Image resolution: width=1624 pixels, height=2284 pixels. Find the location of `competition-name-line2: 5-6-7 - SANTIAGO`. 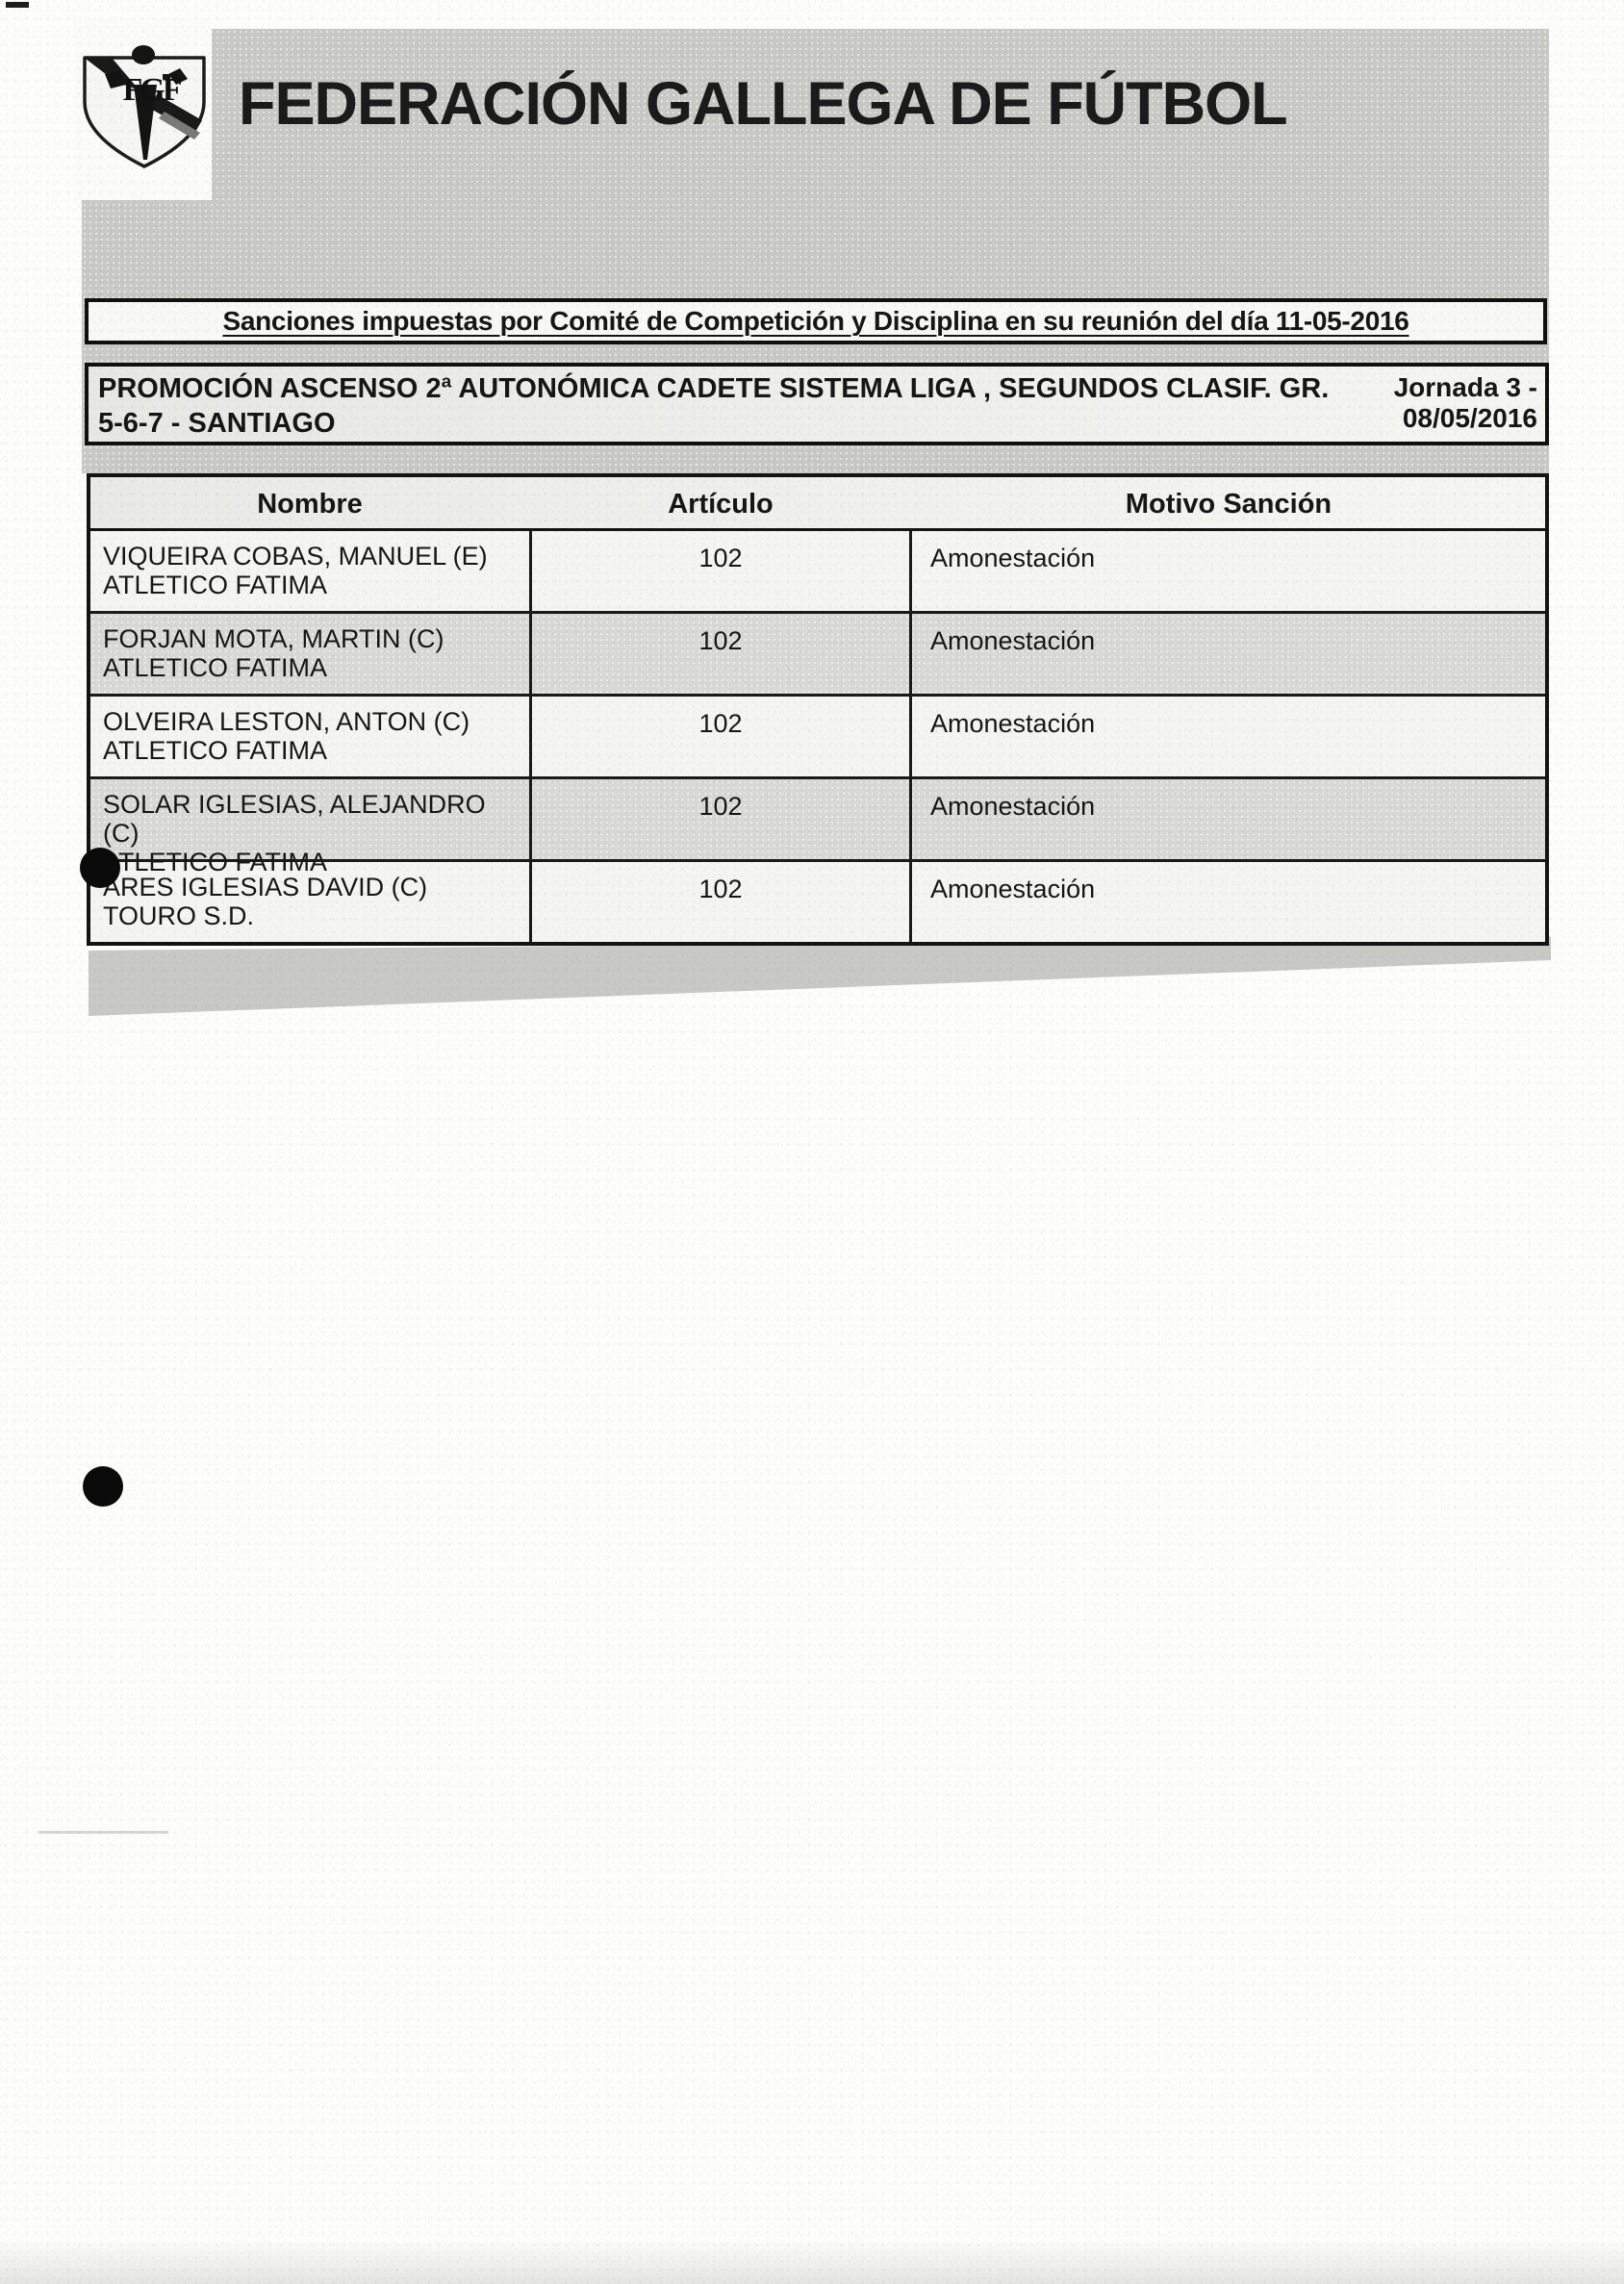

competition-name-line2: 5-6-7 - SANTIAGO is located at coordinates (217, 424).